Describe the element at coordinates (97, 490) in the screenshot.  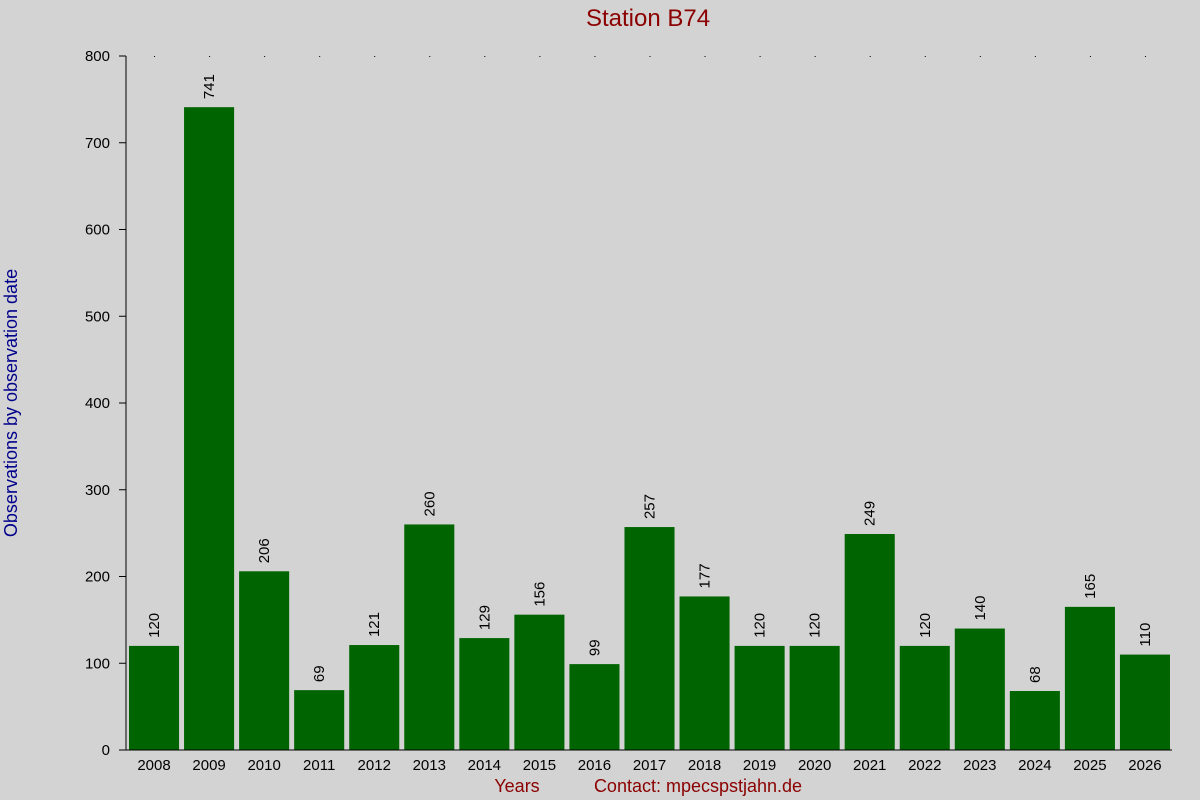
I see `y-tick-label-300: 300` at that location.